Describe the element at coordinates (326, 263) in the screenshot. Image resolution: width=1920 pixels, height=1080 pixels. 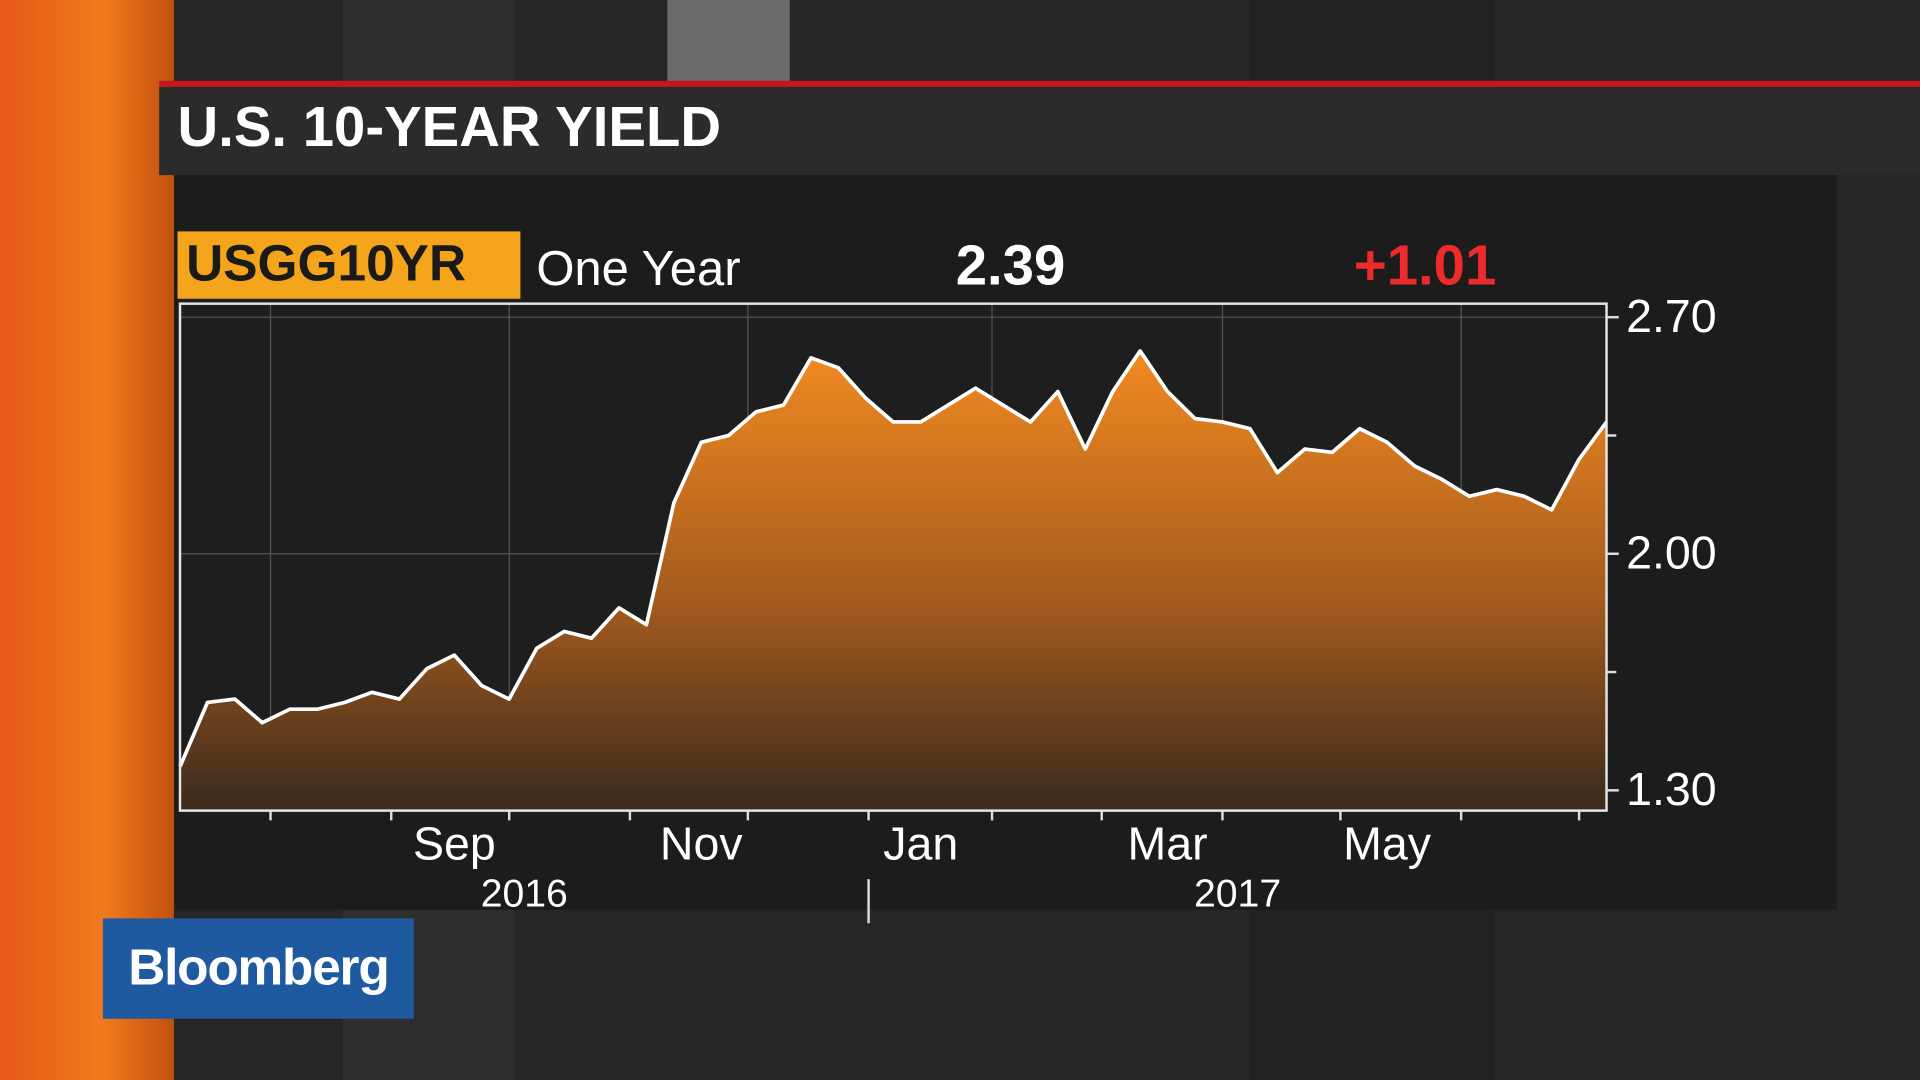
I see `ticker: USGG10YR` at that location.